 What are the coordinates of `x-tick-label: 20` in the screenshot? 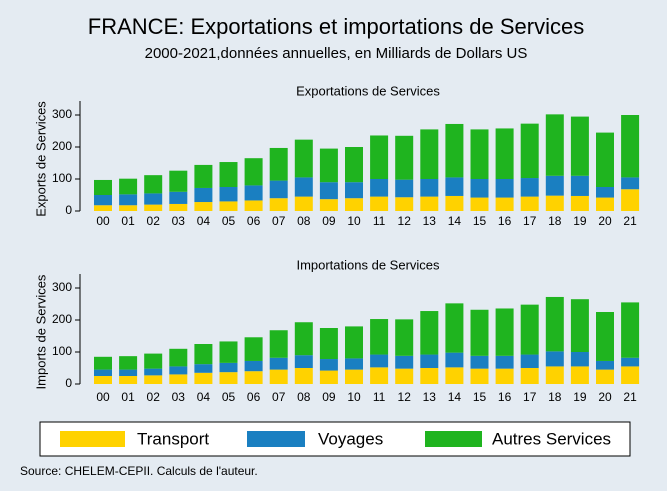 It's located at (605, 221).